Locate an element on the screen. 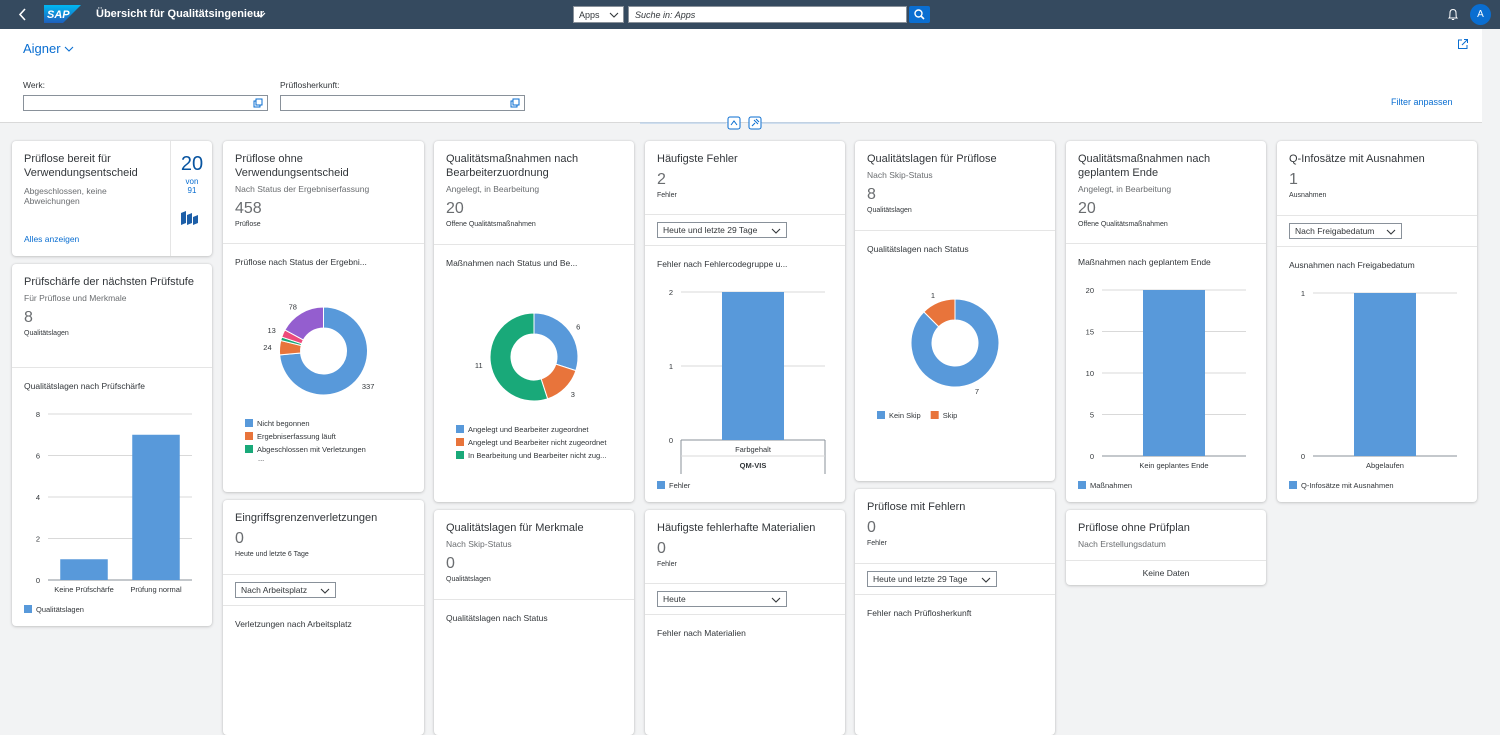 This screenshot has width=1500, height=735. legend-label: Ergebniserfassung läuft is located at coordinates (297, 436).